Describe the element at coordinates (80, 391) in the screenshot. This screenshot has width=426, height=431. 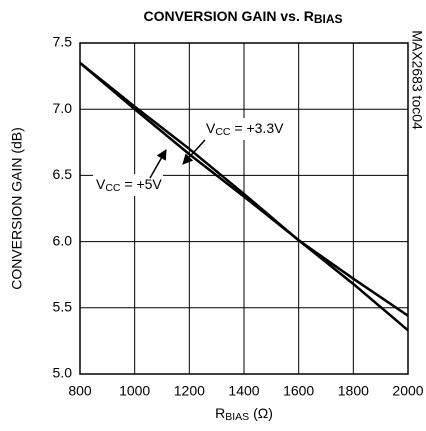
I see `x-tick-label: 800` at that location.